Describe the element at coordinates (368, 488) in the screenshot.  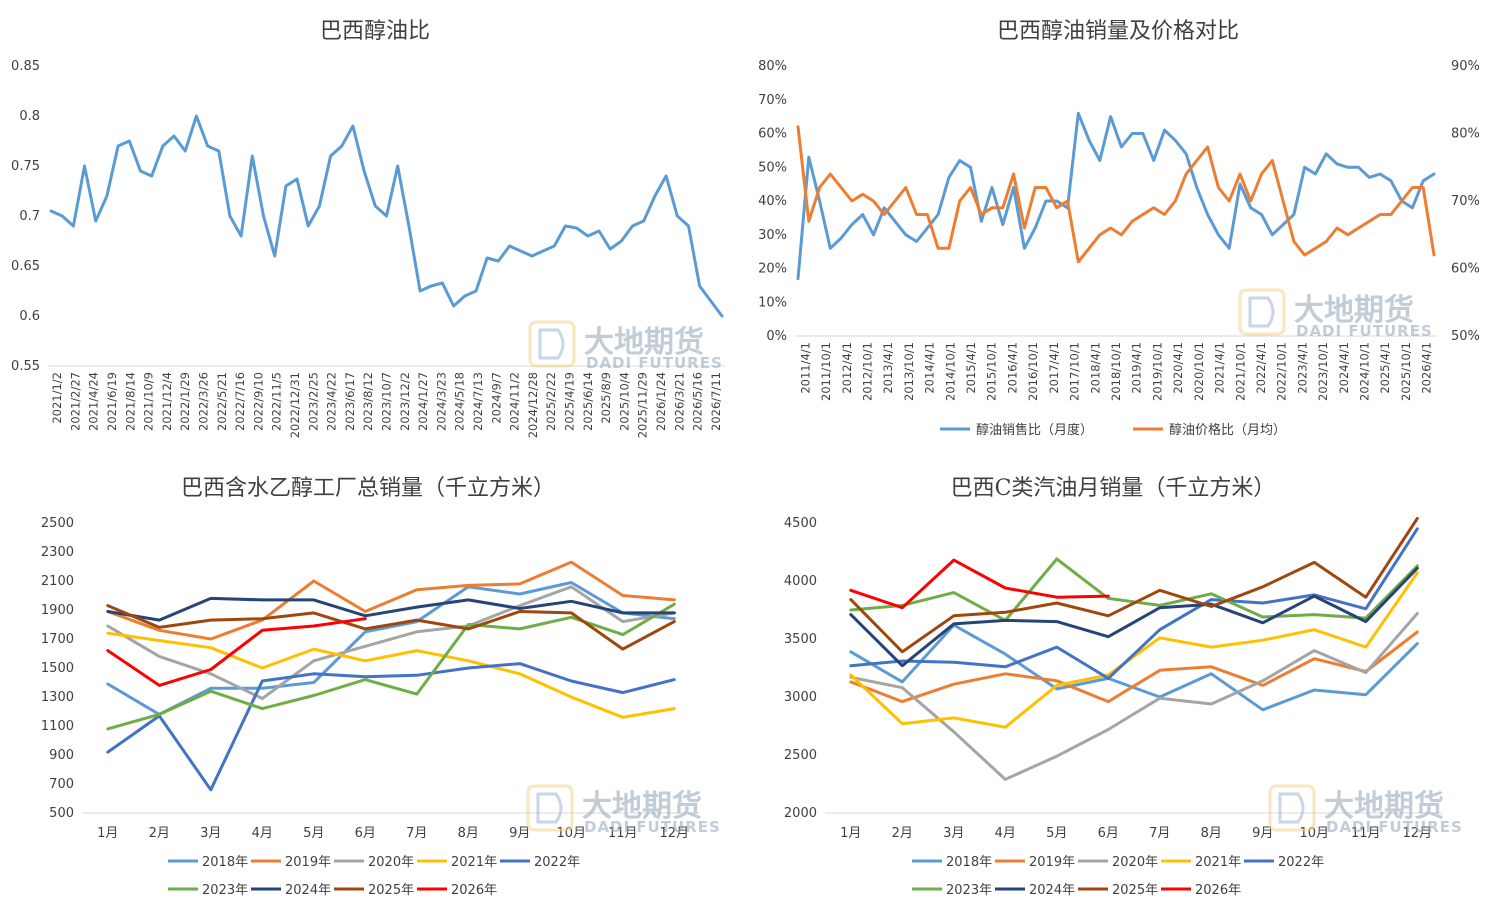
I see `chart-title: 巴西含水乙醇工厂总销量（千立方米）` at that location.